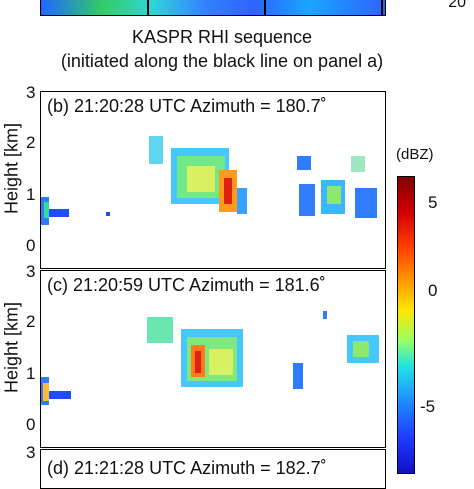 Image resolution: width=474 pixels, height=489 pixels. What do you see at coordinates (195, 352) in the screenshot?
I see `panel-c-echo-main` at bounding box center [195, 352].